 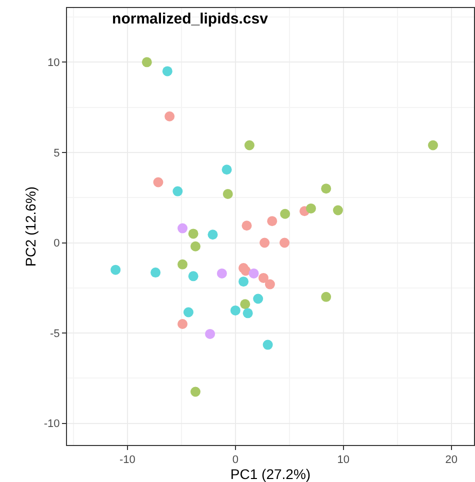 I want to click on y-tick-label: 10, so click(x=54, y=63).